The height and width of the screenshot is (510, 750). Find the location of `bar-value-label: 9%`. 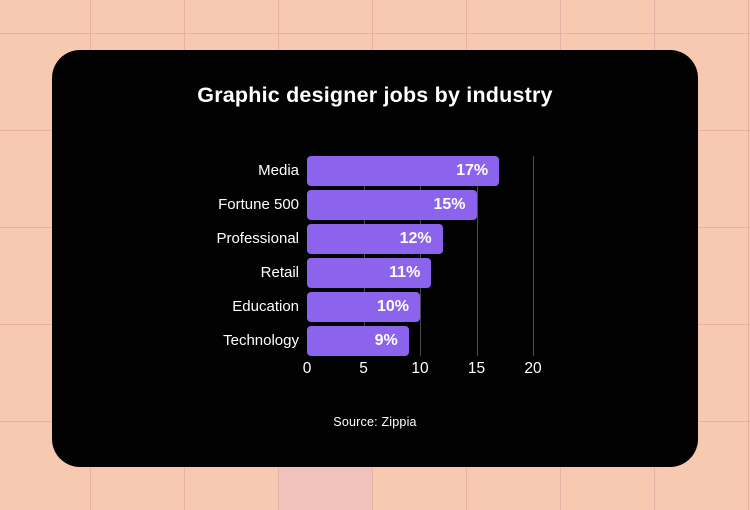

bar-value-label: 9% is located at coordinates (386, 340).